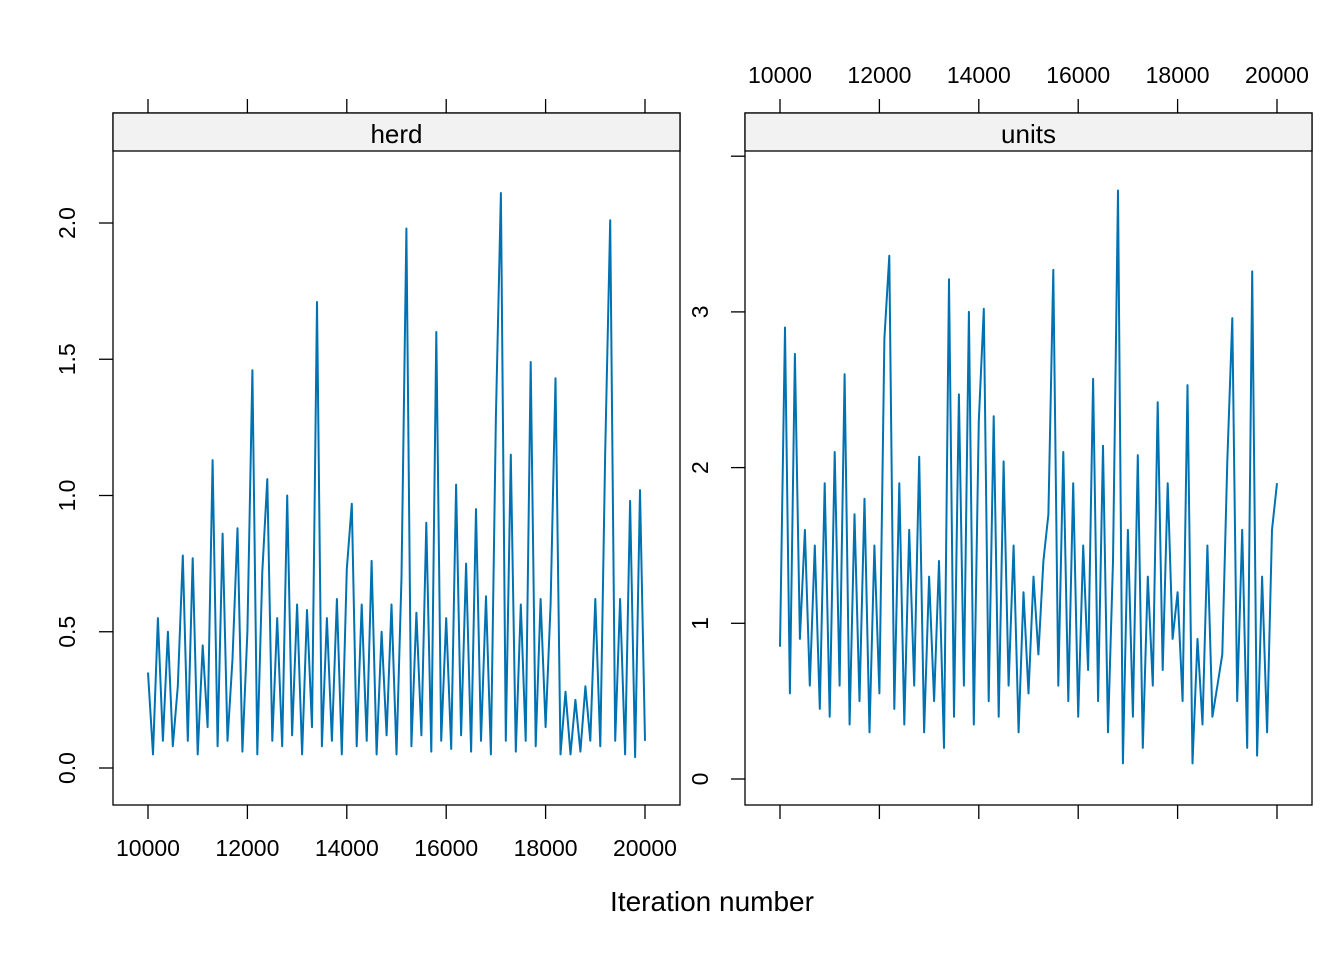 The width and height of the screenshot is (1344, 960). What do you see at coordinates (67, 632) in the screenshot?
I see `y-tick-label: 0.5` at bounding box center [67, 632].